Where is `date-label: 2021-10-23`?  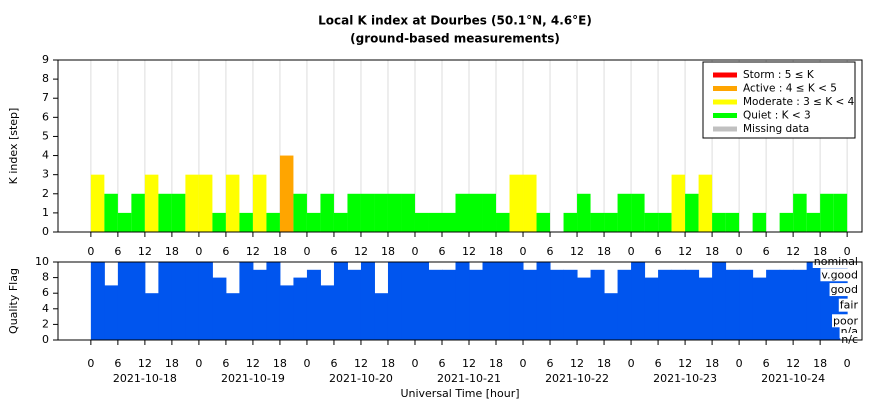 date-label: 2021-10-23 is located at coordinates (685, 378).